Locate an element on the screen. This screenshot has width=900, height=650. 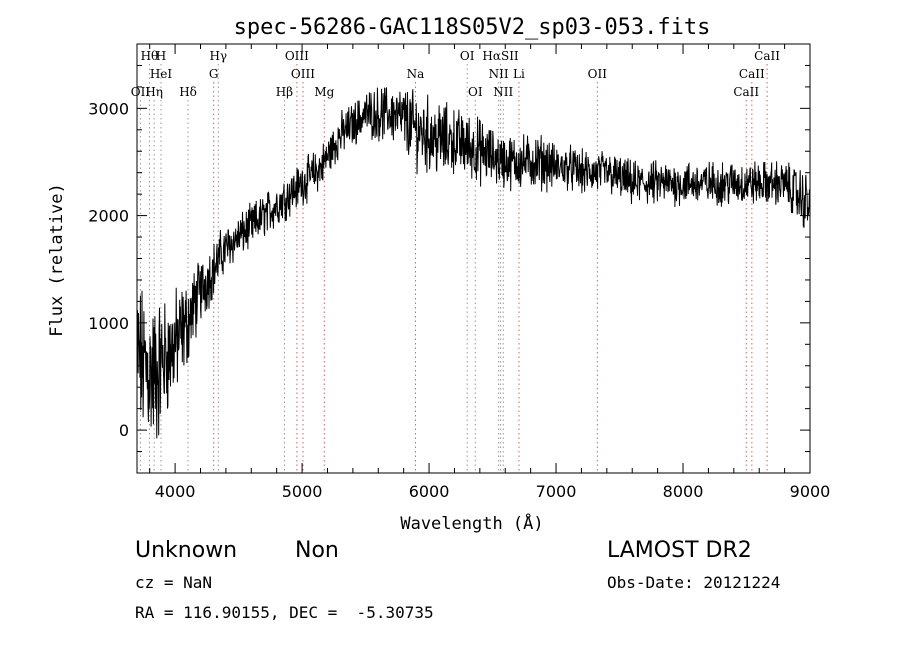
x-tick-label-2: 6000 is located at coordinates (429, 491).